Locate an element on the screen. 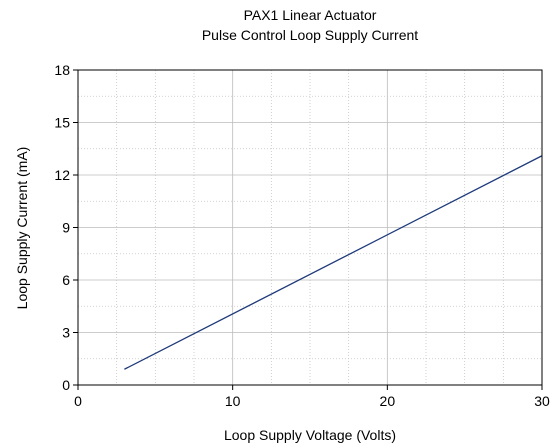  y-tick-label: 18 is located at coordinates (62, 70).